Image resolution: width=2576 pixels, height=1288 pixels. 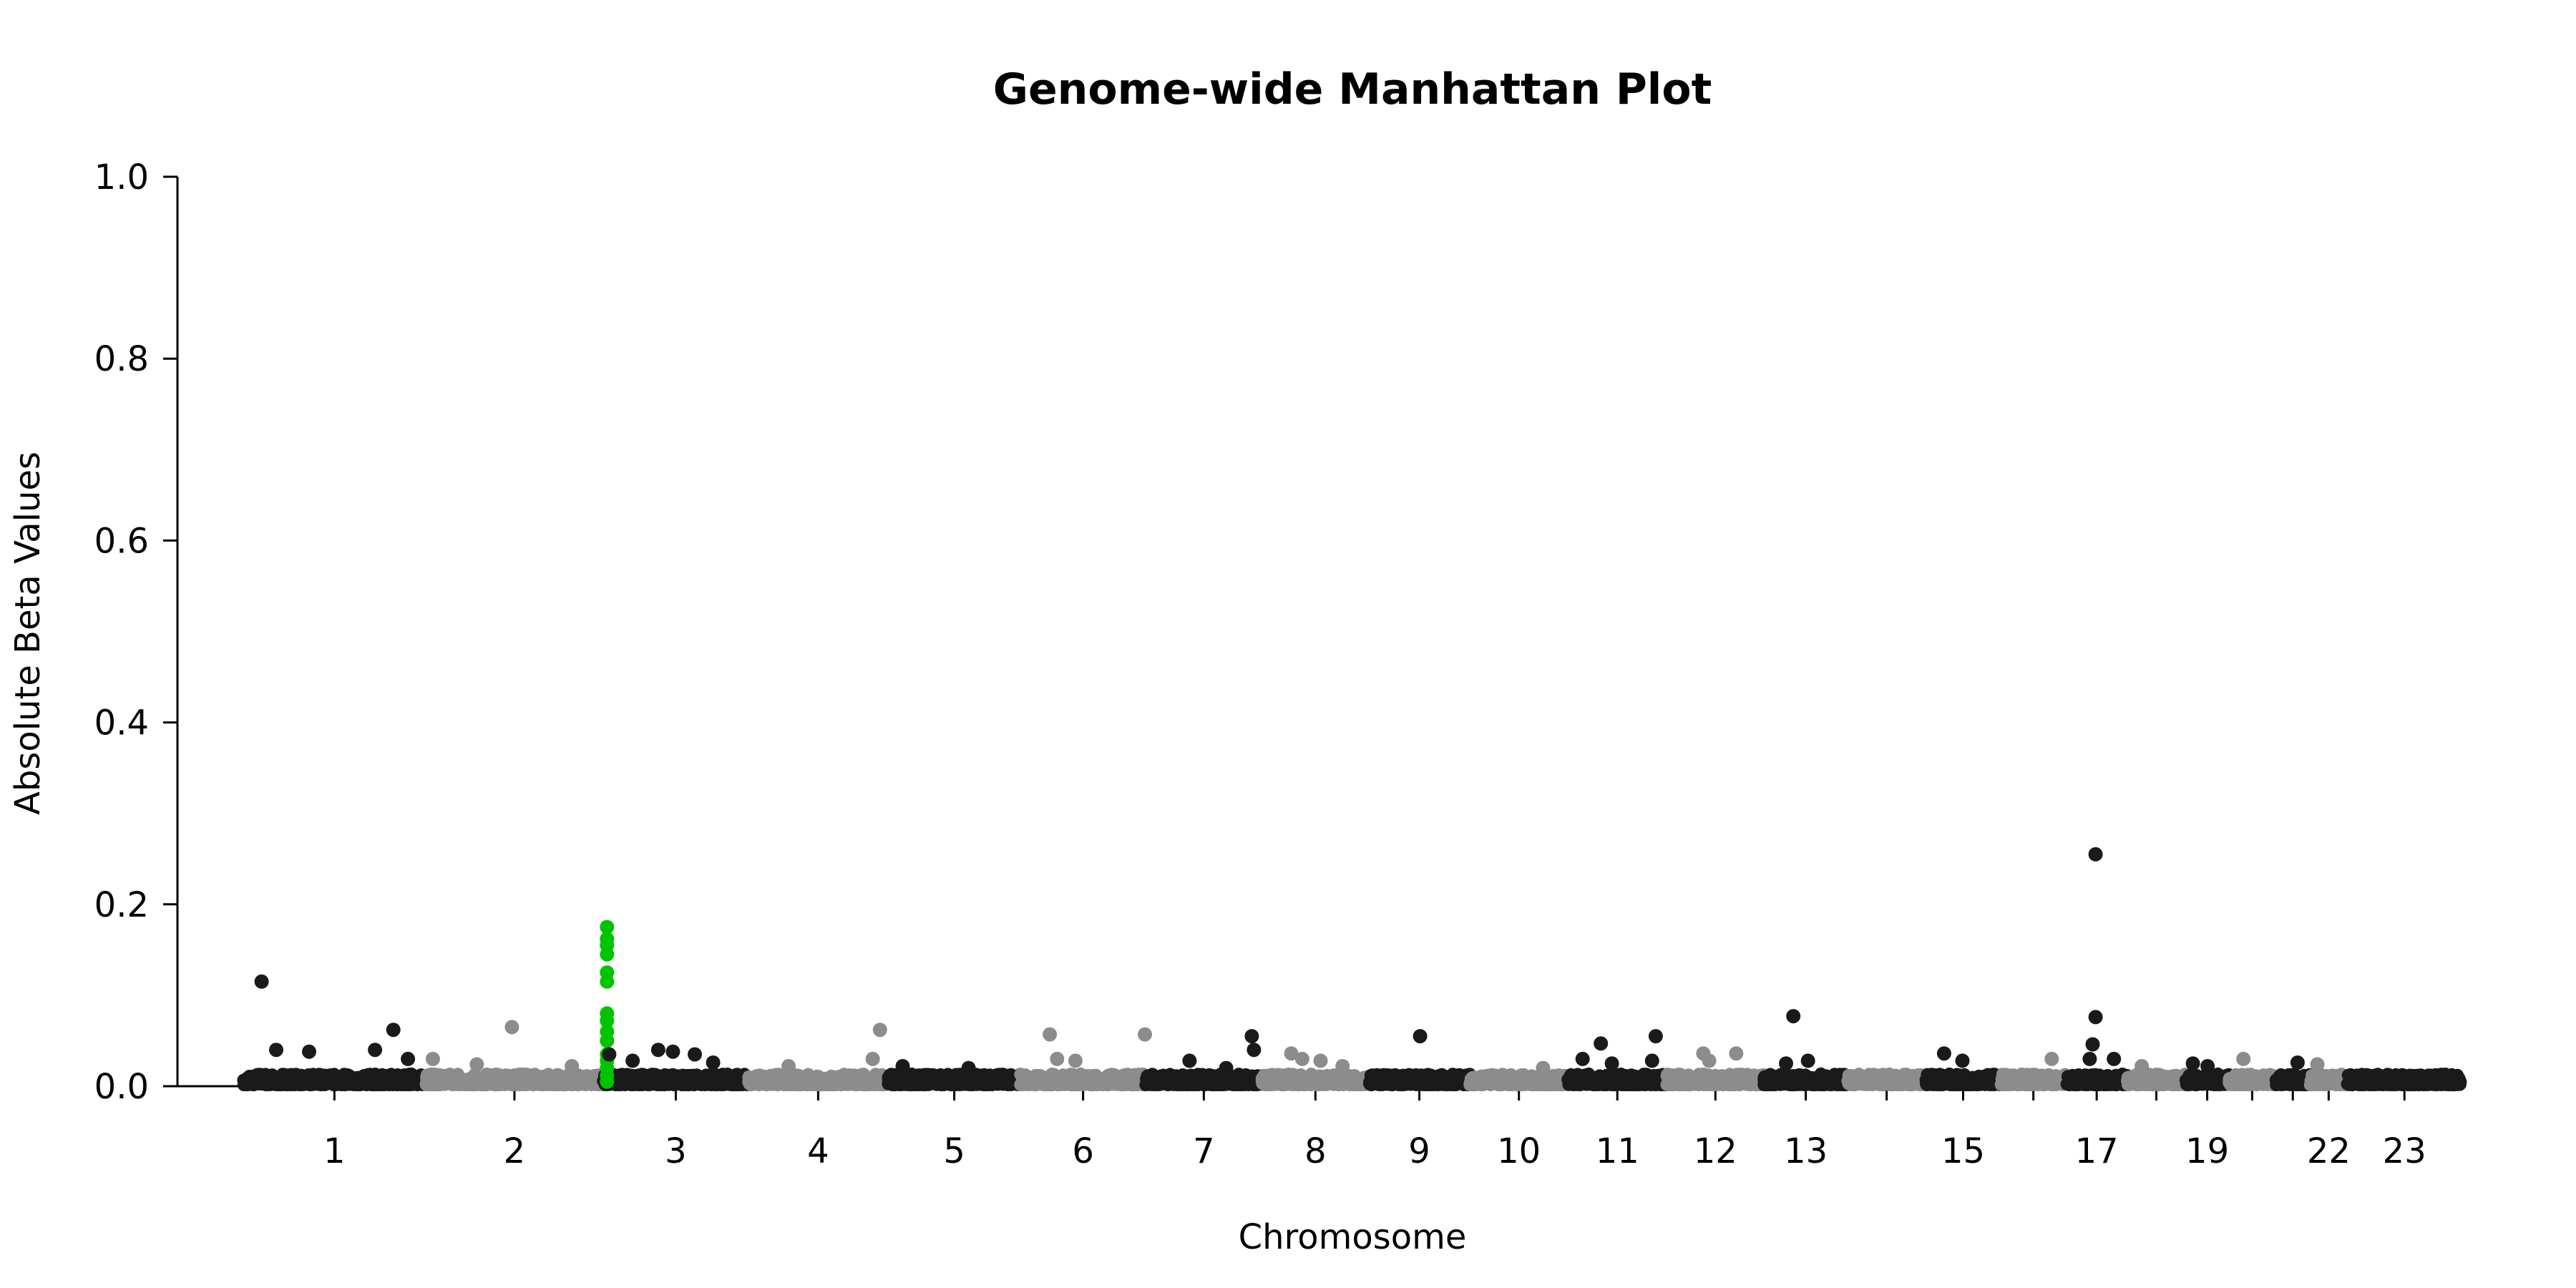 What do you see at coordinates (2329, 1151) in the screenshot?
I see `x-tick-label: 22` at bounding box center [2329, 1151].